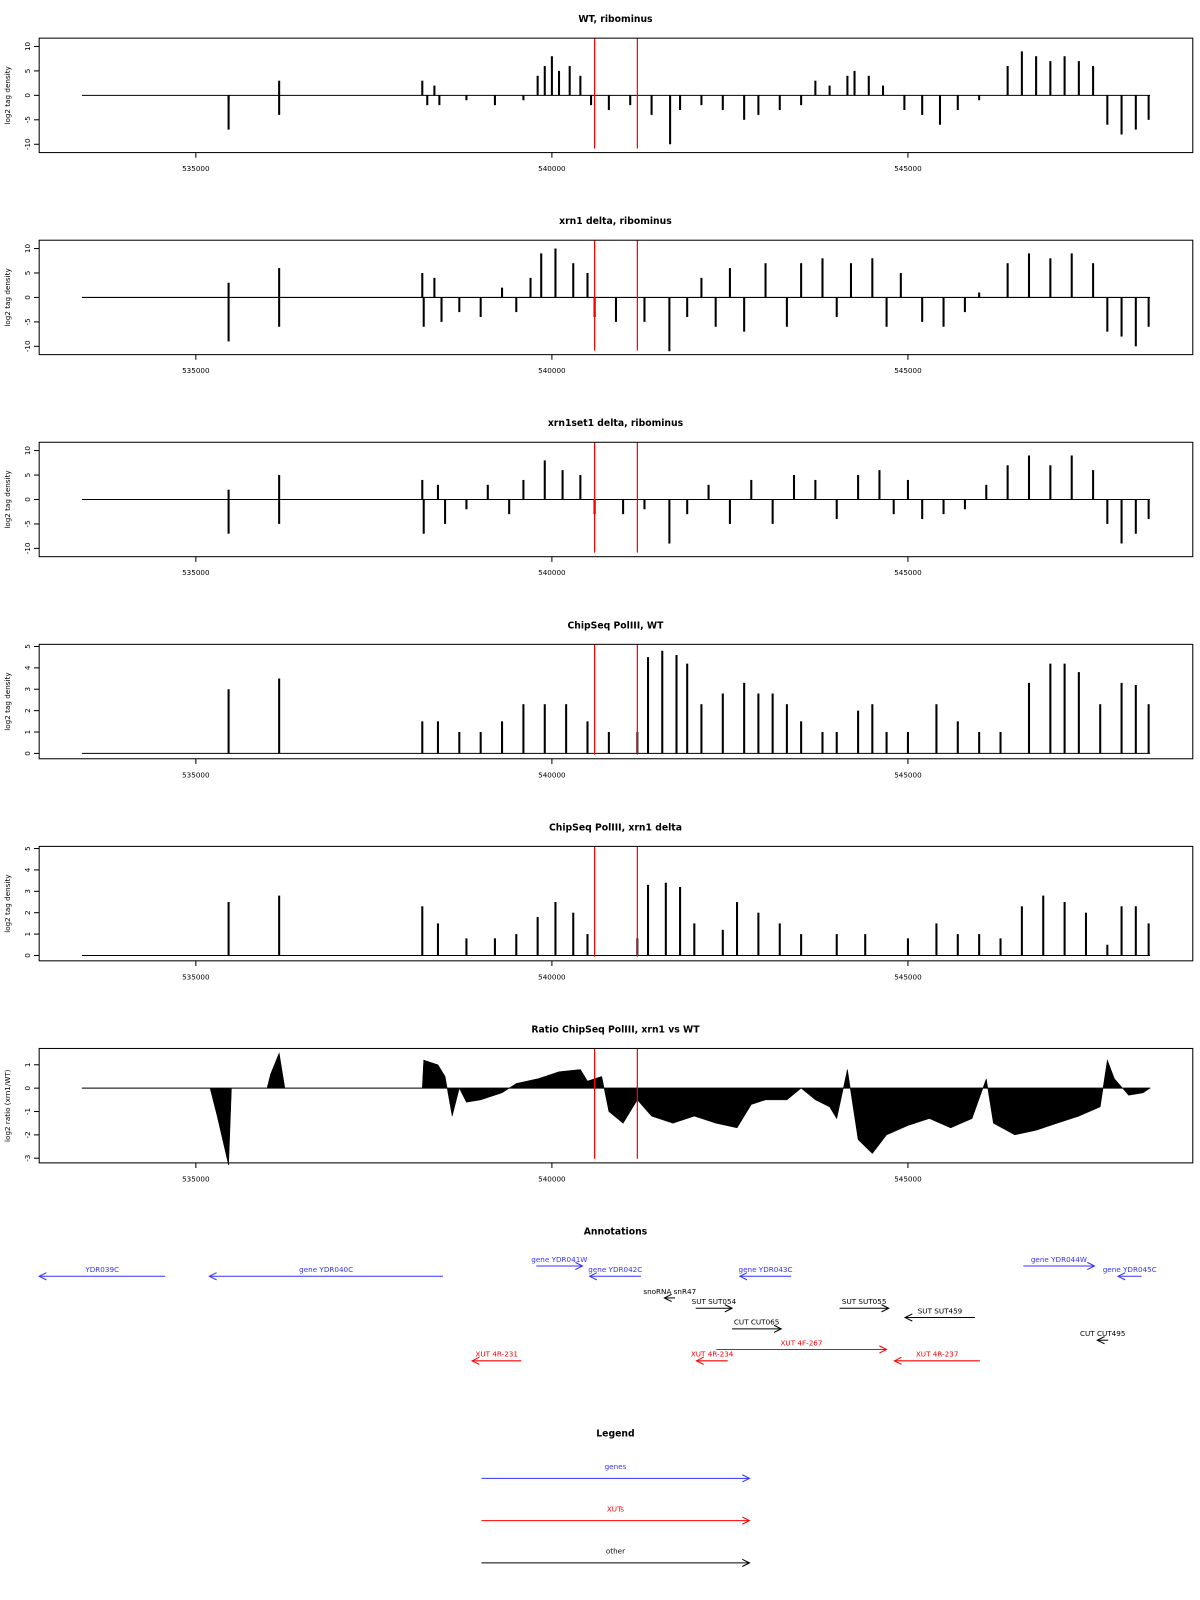 Image resolution: width=1200 pixels, height=1600 pixels. Describe the element at coordinates (615, 221) in the screenshot. I see `panel-title: xrn1 delta, ribominus` at that location.